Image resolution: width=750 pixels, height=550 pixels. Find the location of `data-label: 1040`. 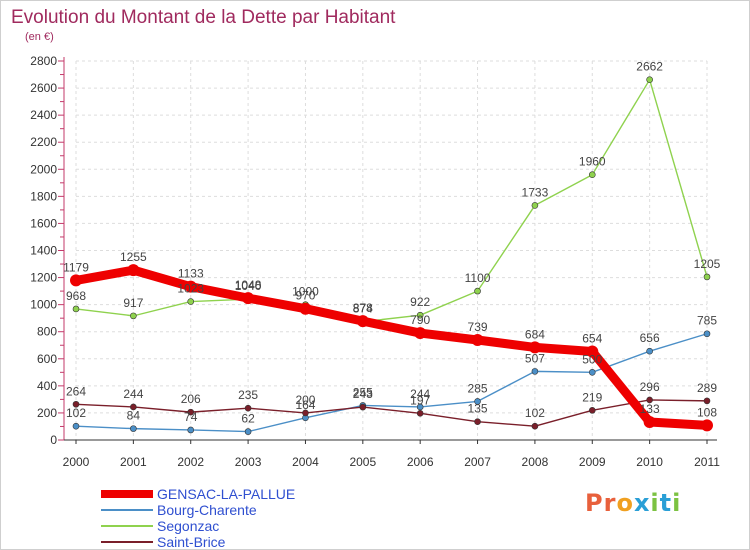

data-label: 1040 is located at coordinates (248, 286).